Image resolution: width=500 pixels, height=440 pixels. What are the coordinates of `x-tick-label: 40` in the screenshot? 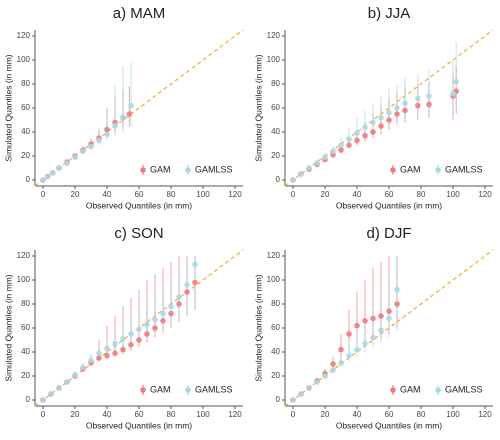 It's located at (357, 414).